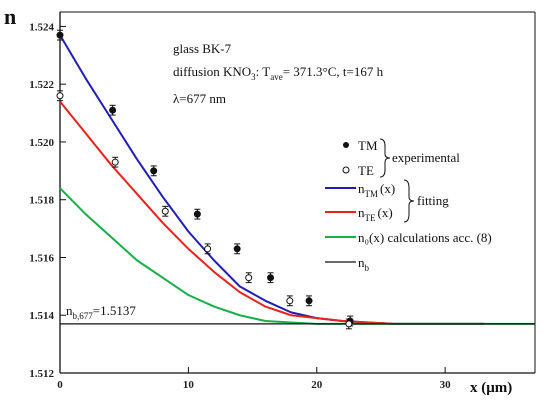 The height and width of the screenshot is (417, 550). Describe the element at coordinates (41, 374) in the screenshot. I see `y-tick-label: 1.512` at that location.